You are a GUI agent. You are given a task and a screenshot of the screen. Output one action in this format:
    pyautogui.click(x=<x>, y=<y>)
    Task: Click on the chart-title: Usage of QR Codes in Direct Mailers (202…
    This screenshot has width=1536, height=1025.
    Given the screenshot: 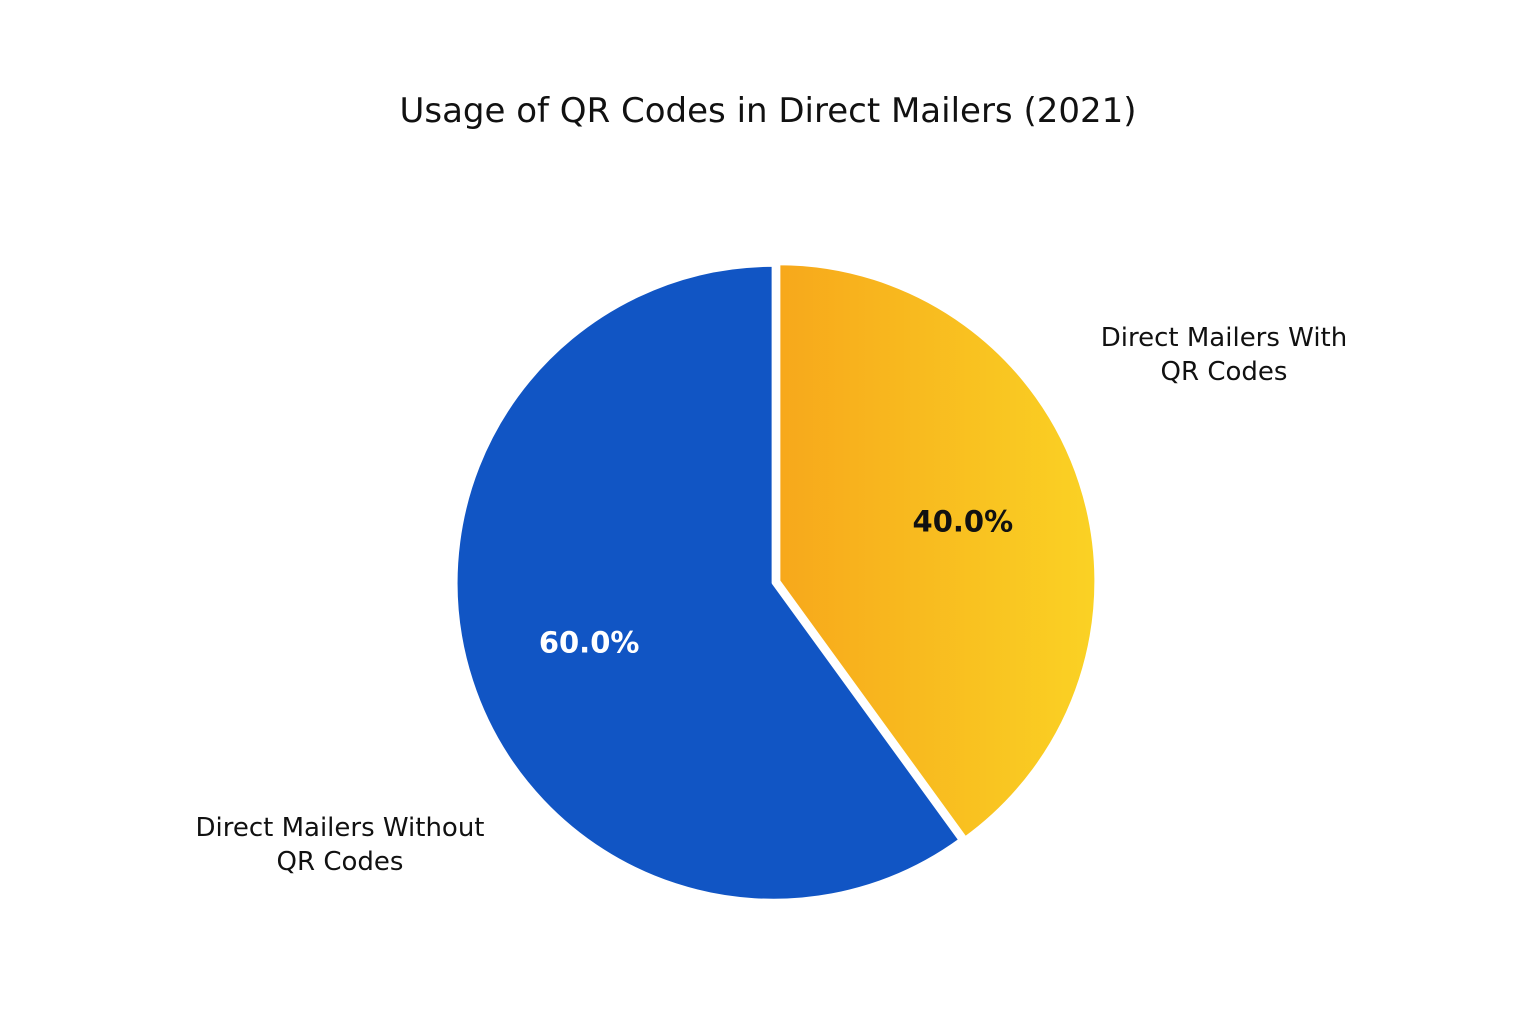 What is the action you would take?
    pyautogui.click(x=767, y=111)
    